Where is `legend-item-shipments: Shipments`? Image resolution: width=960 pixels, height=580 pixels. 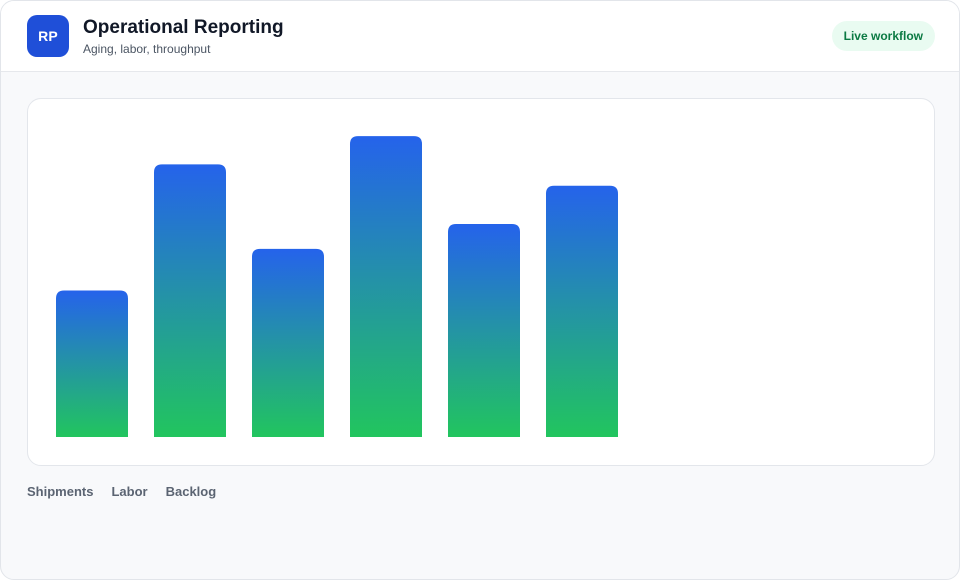 legend-item-shipments: Shipments is located at coordinates (60, 491).